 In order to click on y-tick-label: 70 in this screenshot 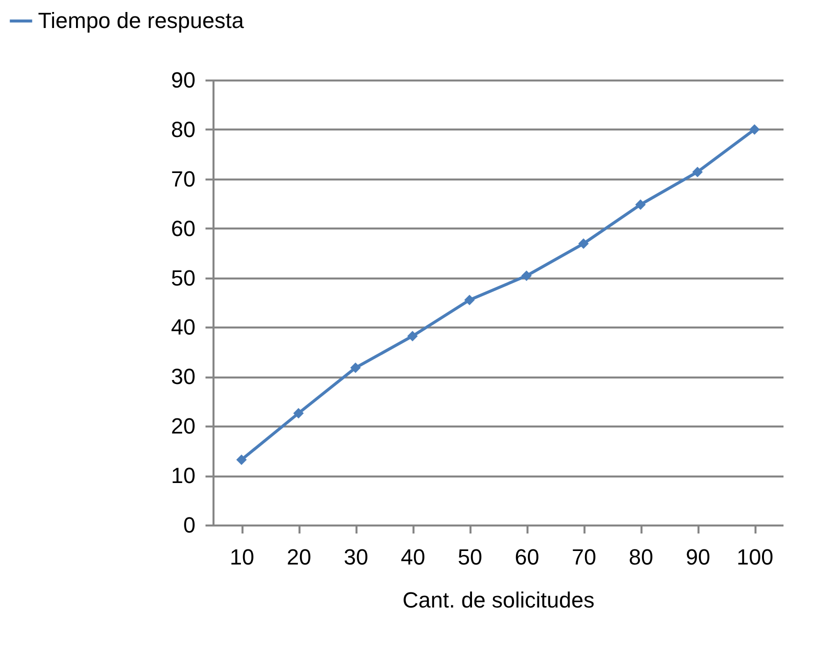, I will do `click(183, 179)`.